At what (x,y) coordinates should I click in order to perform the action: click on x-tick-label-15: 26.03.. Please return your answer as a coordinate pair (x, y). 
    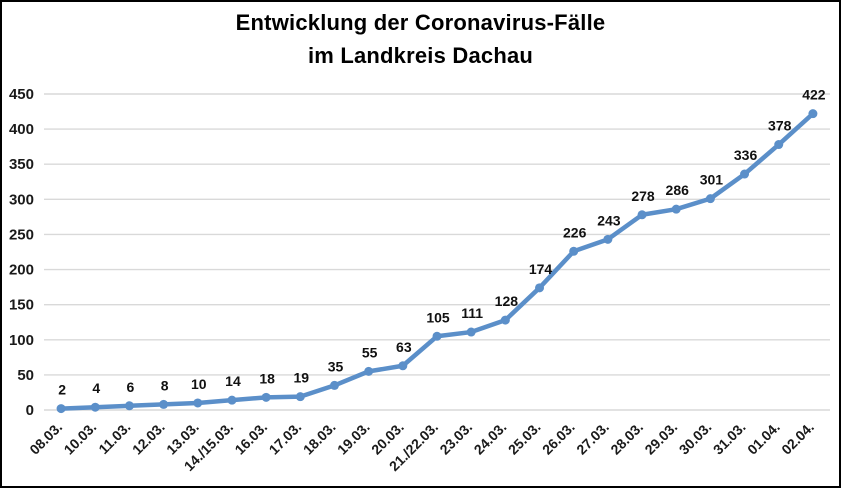
    Looking at the image, I should click on (558, 438).